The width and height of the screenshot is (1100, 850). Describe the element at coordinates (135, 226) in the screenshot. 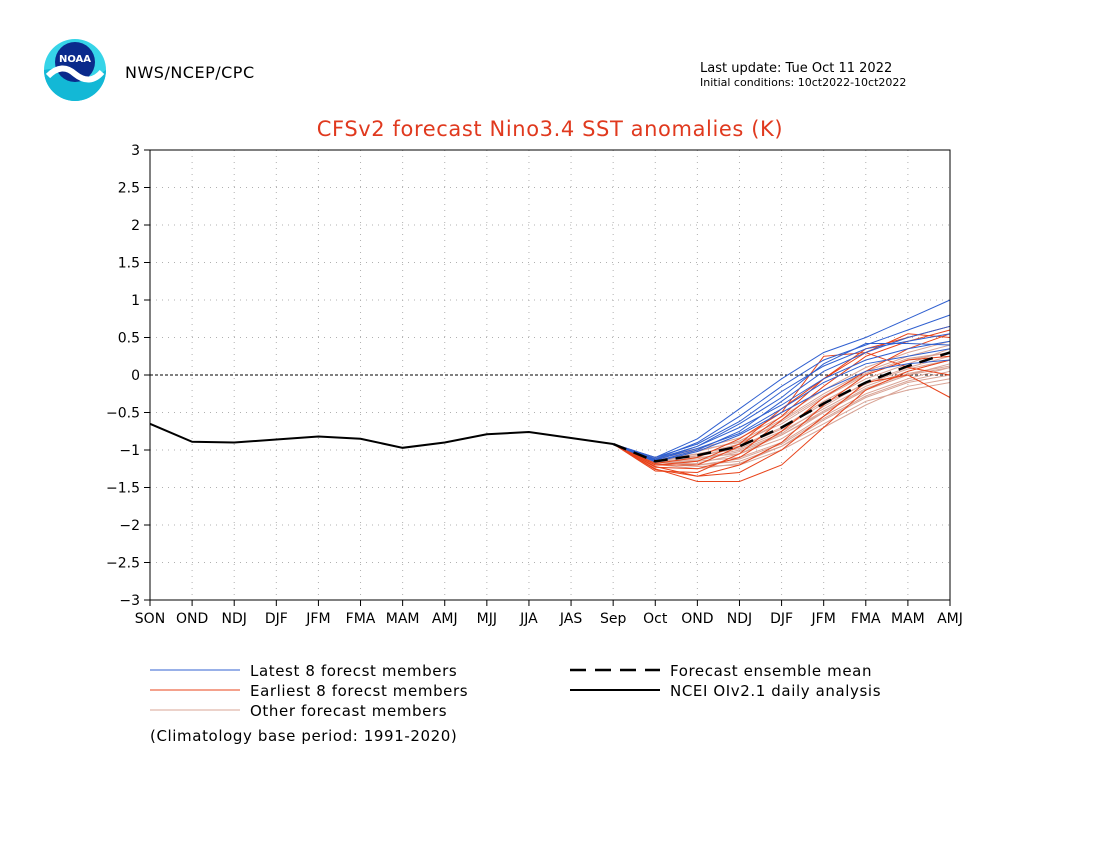

I see `y-tick-label: 2` at that location.